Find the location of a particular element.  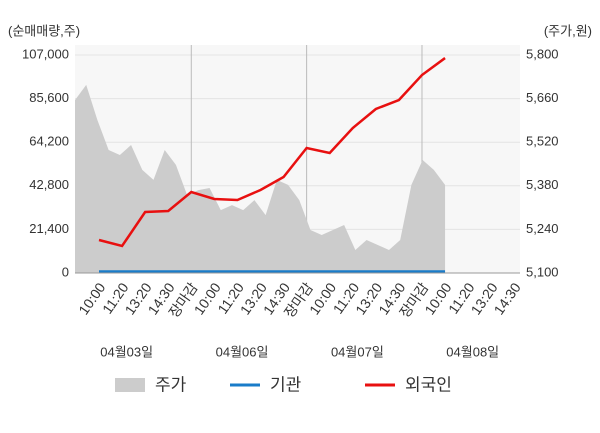

y-tick-label: 42,800 is located at coordinates (49, 184).